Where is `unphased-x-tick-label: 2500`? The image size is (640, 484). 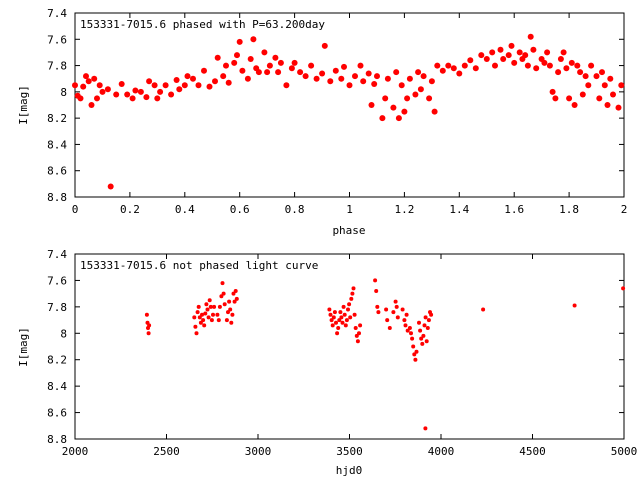
unphased-x-tick-label: 2500 is located at coordinates (166, 451).